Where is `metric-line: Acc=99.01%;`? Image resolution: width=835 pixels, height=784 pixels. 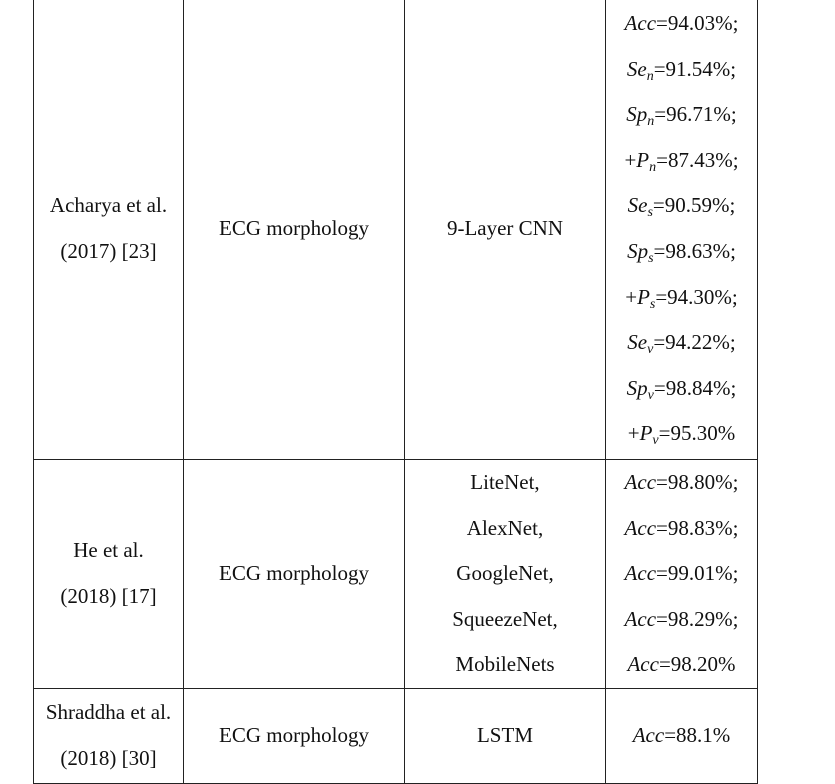 metric-line: Acc=99.01%; is located at coordinates (682, 574).